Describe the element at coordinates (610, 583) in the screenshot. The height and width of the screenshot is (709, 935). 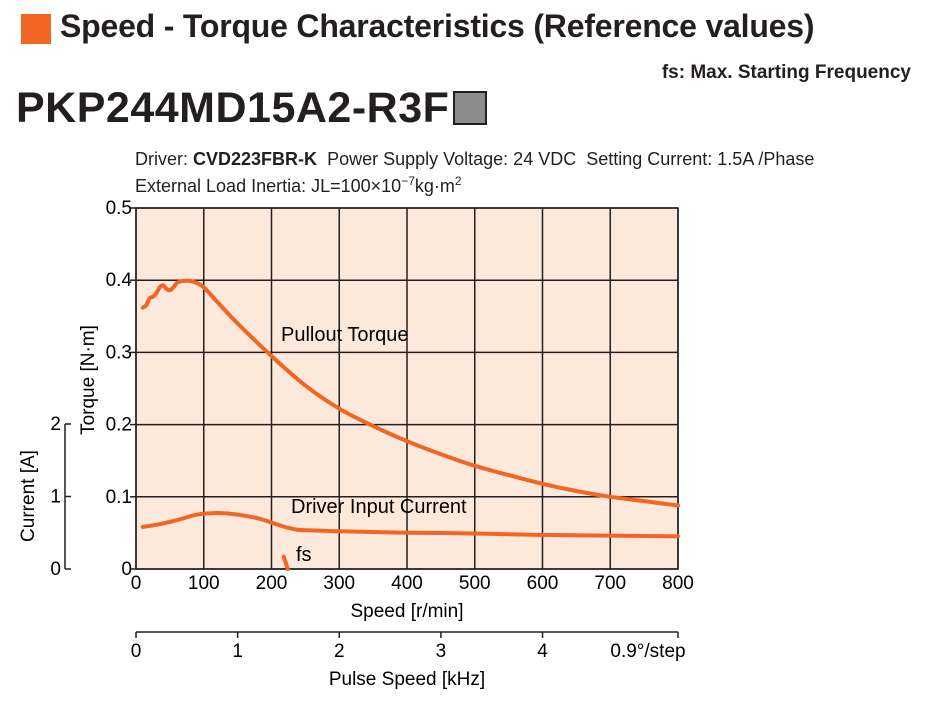
I see `speed-tick-label-7: 700` at that location.